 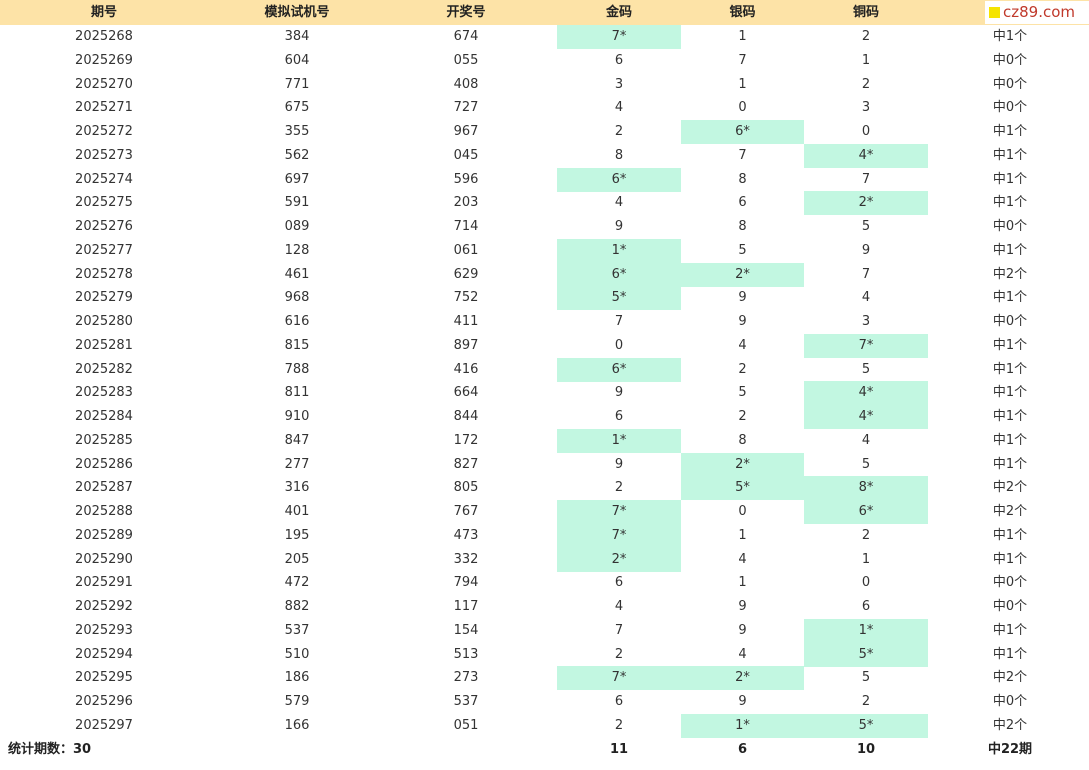 I want to click on table-cell: 2025296, so click(x=104, y=702).